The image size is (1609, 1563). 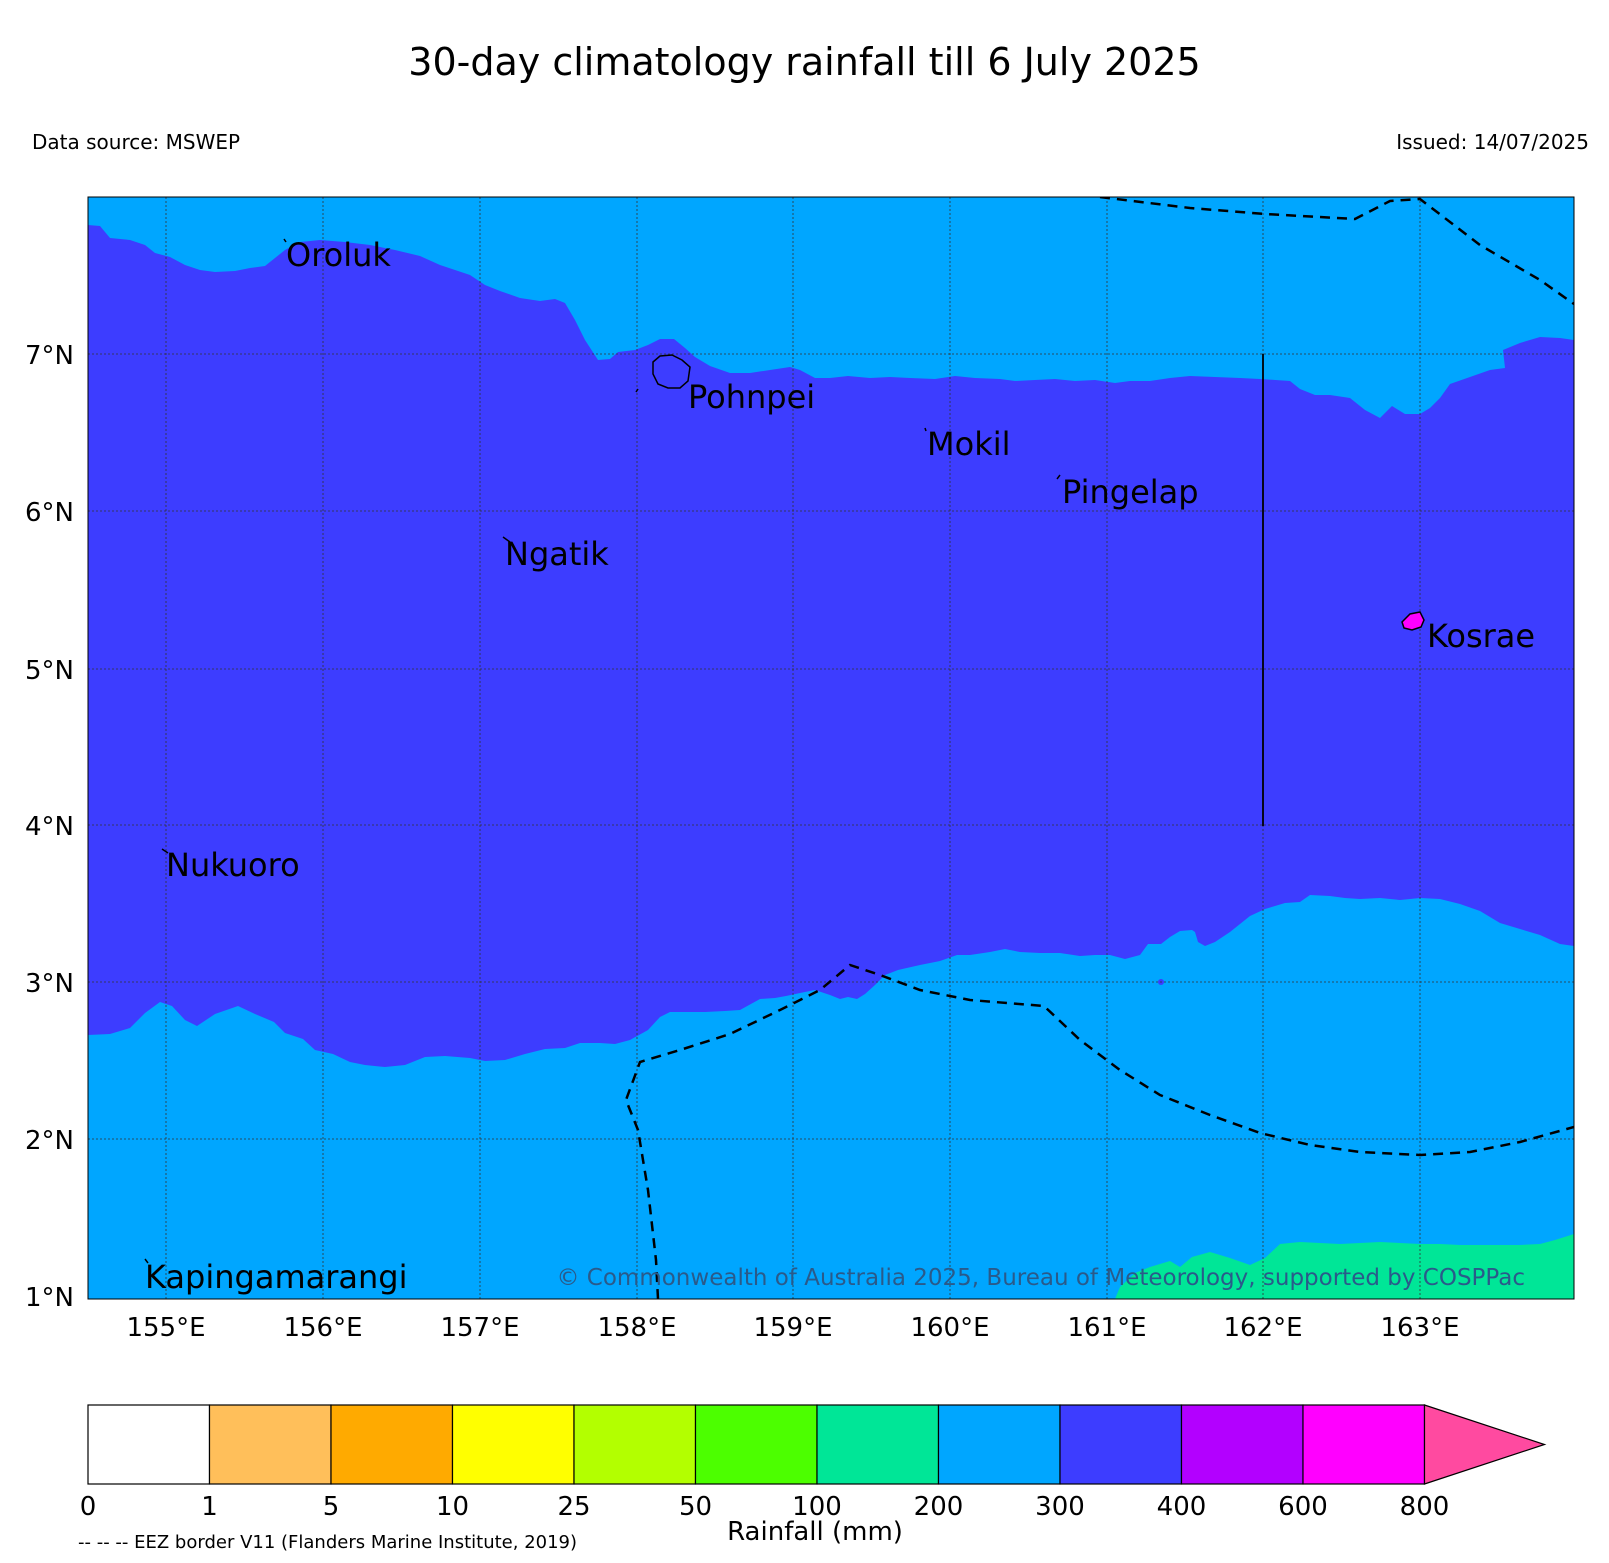 What do you see at coordinates (671, 371) in the screenshot?
I see `pohnpei-island-icon` at bounding box center [671, 371].